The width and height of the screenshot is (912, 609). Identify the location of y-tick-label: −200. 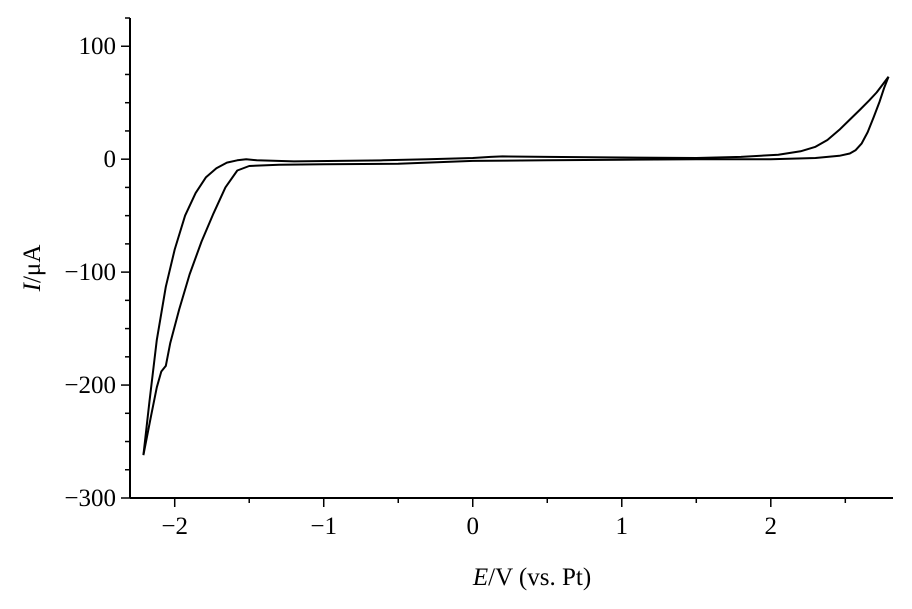
(90, 385).